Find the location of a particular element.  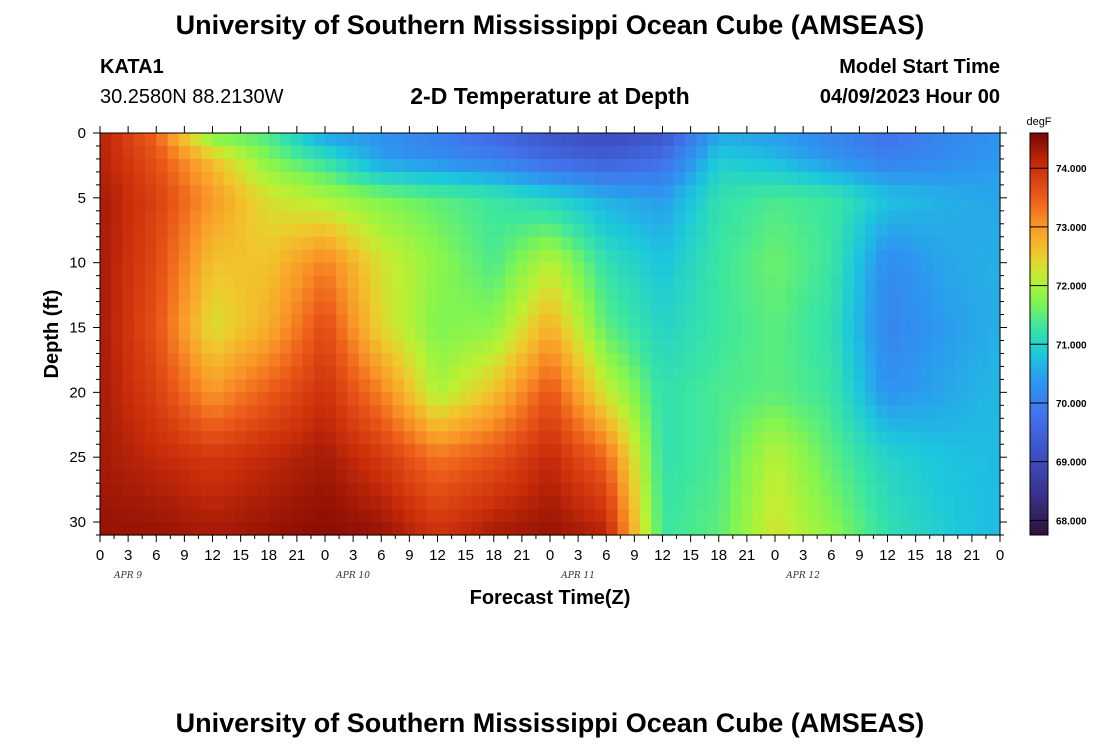

date-label: APR 9 is located at coordinates (127, 576).